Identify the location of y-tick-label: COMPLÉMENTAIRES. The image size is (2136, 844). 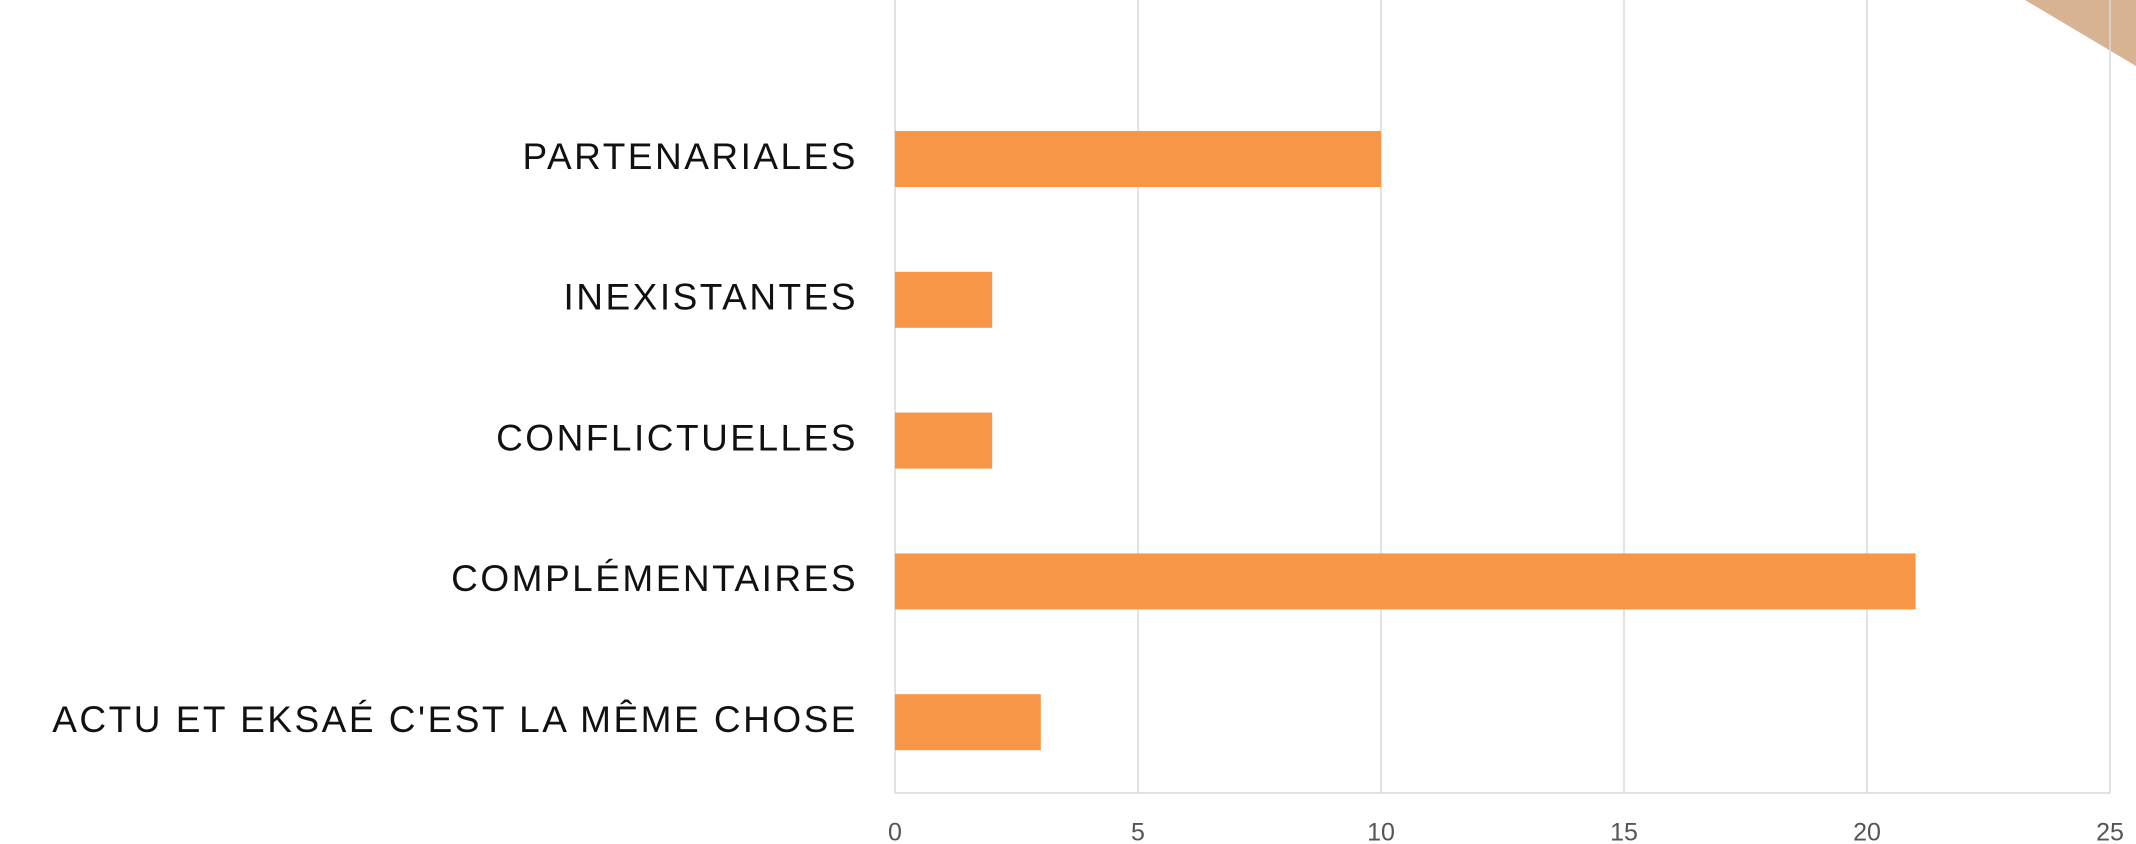
(654, 578).